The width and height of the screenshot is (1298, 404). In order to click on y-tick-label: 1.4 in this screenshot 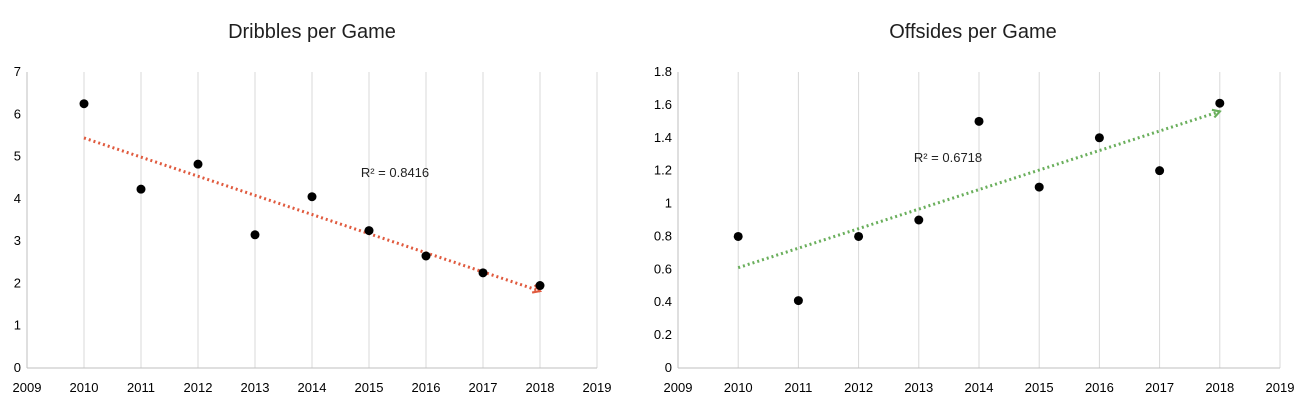, I will do `click(663, 137)`.